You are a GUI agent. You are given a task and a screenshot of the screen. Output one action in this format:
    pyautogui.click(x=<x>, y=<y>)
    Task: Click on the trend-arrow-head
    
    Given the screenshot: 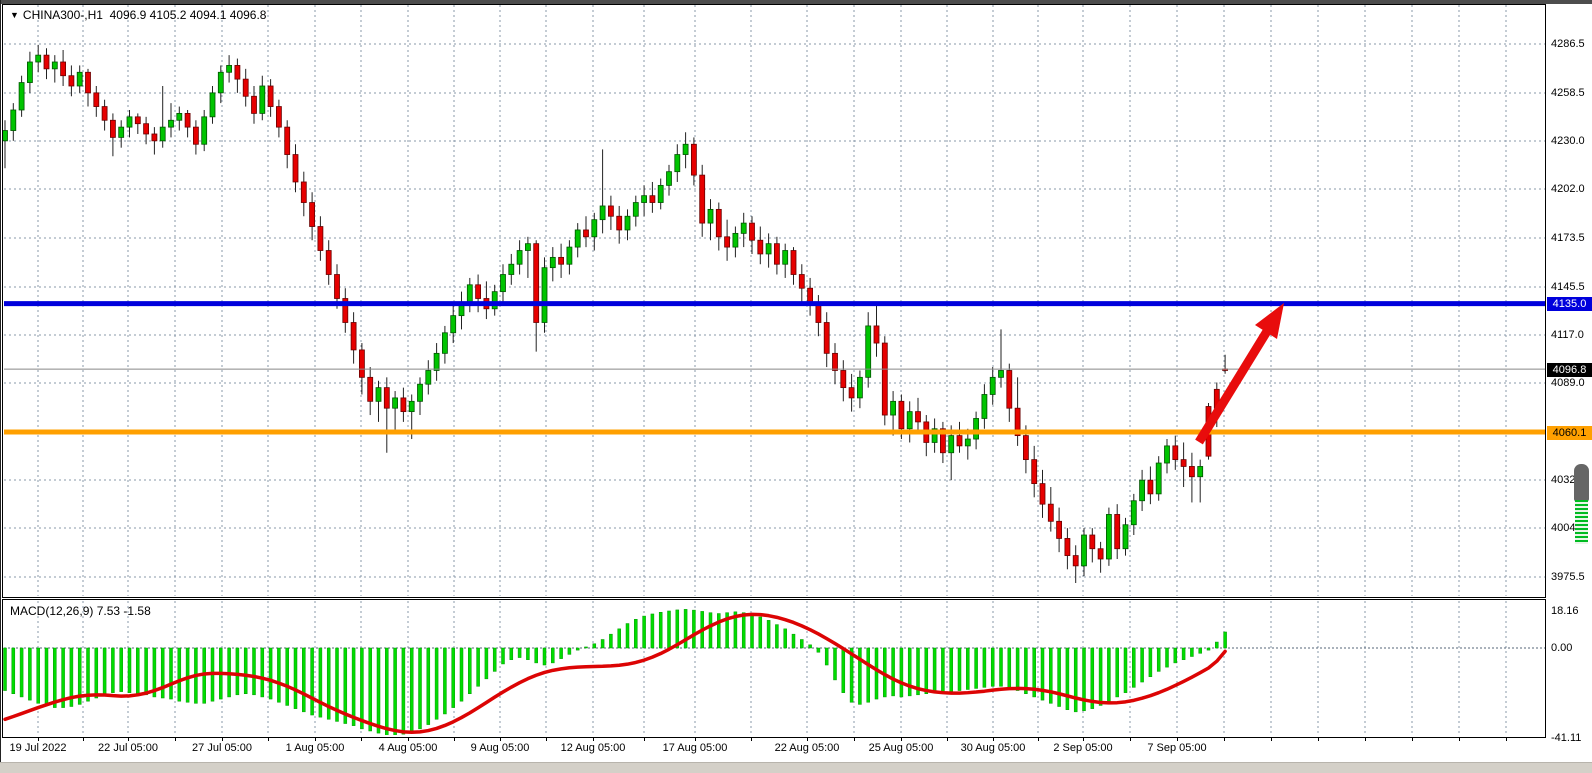 What is the action you would take?
    pyautogui.click(x=1269, y=321)
    